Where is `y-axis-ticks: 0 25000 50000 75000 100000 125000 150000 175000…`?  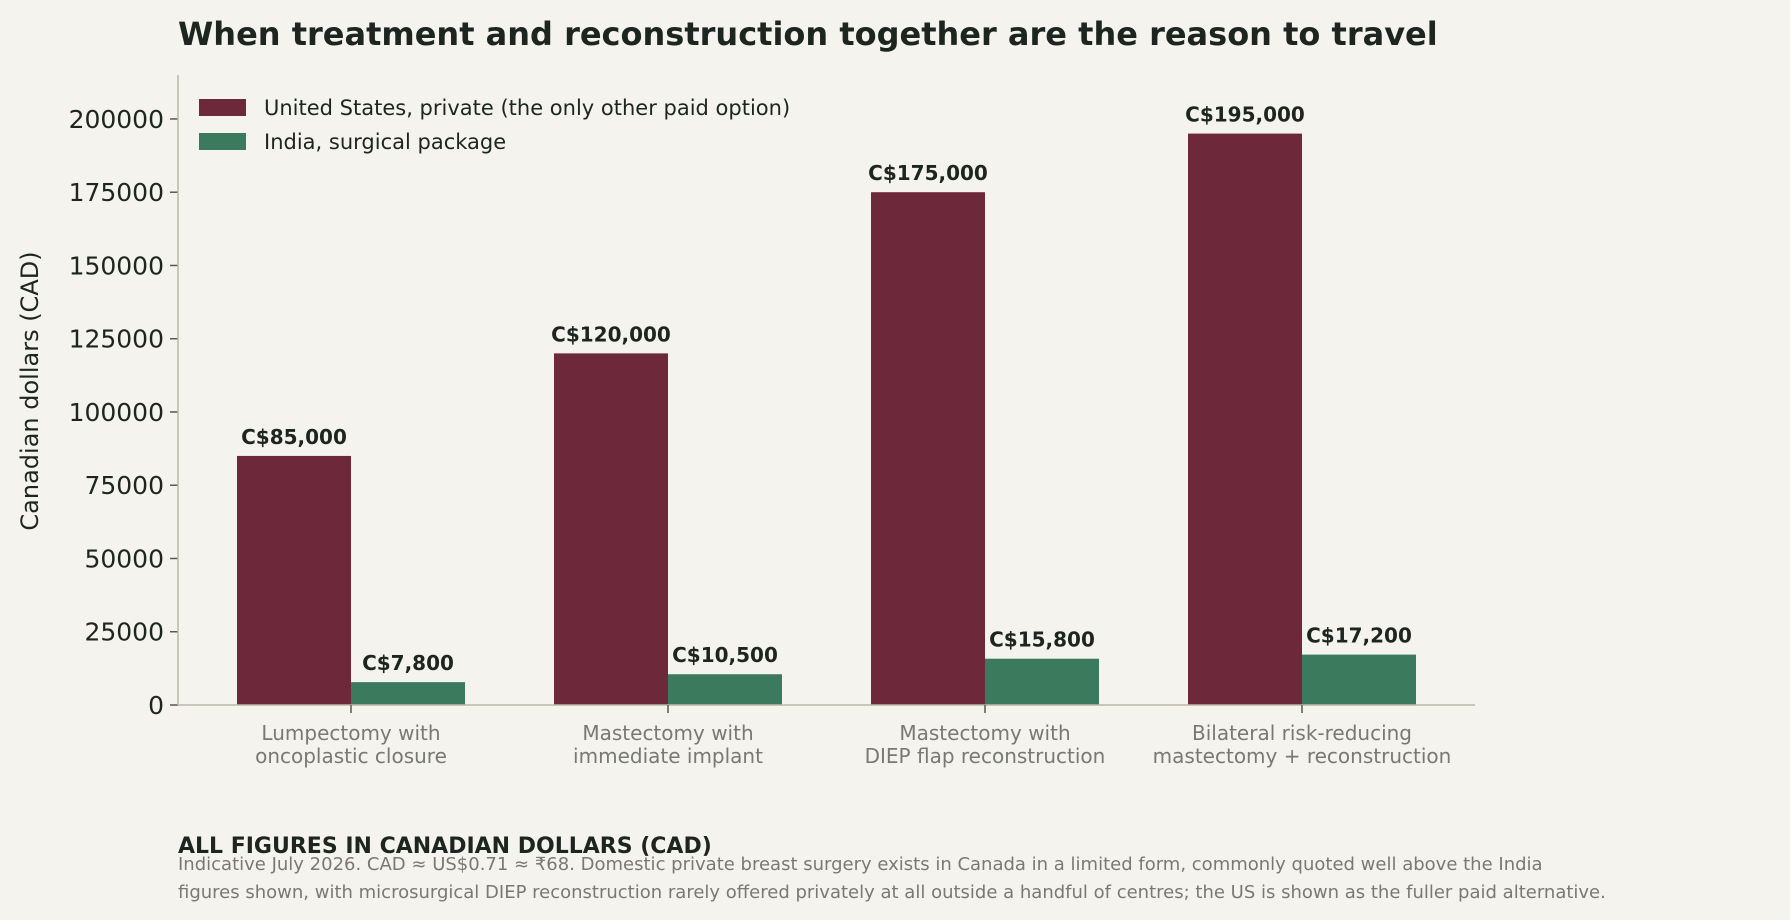
y-axis-ticks: 0 25000 50000 75000 100000 125000 150000 175000… is located at coordinates (123, 412).